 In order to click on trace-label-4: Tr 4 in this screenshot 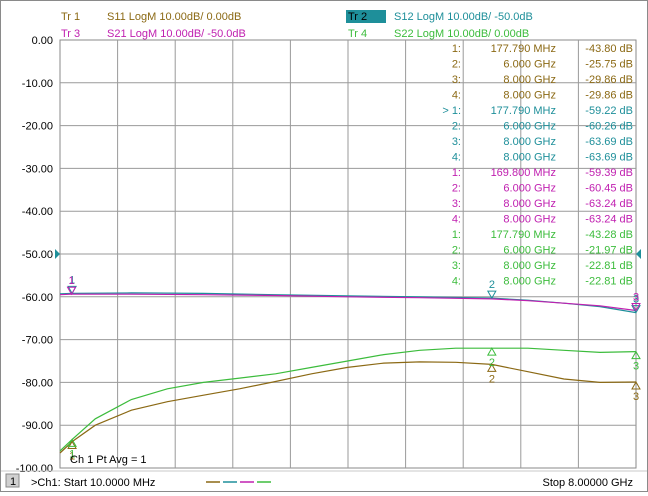, I will do `click(357, 34)`.